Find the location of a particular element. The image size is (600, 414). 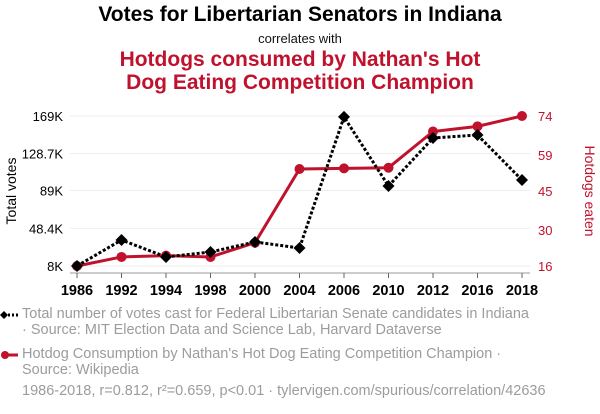

left-tick-label: 8K is located at coordinates (55, 266).